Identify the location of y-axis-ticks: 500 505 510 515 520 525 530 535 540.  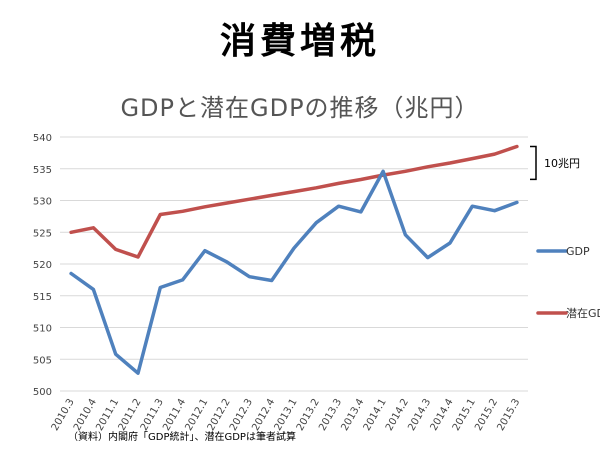
(42, 265).